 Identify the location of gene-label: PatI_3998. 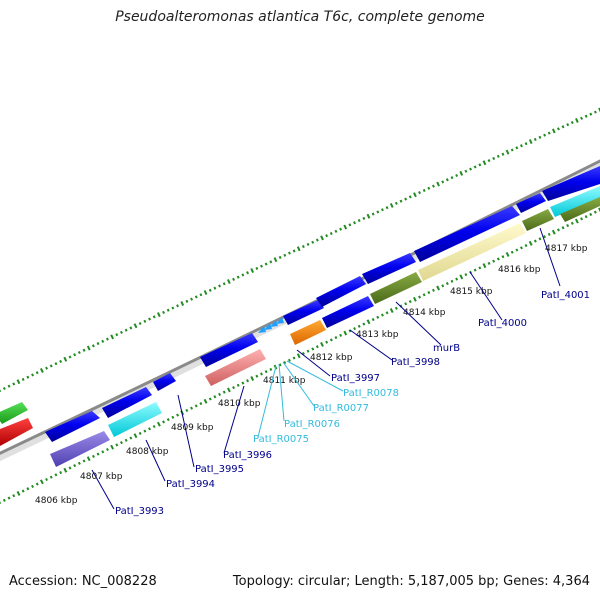
(415, 362).